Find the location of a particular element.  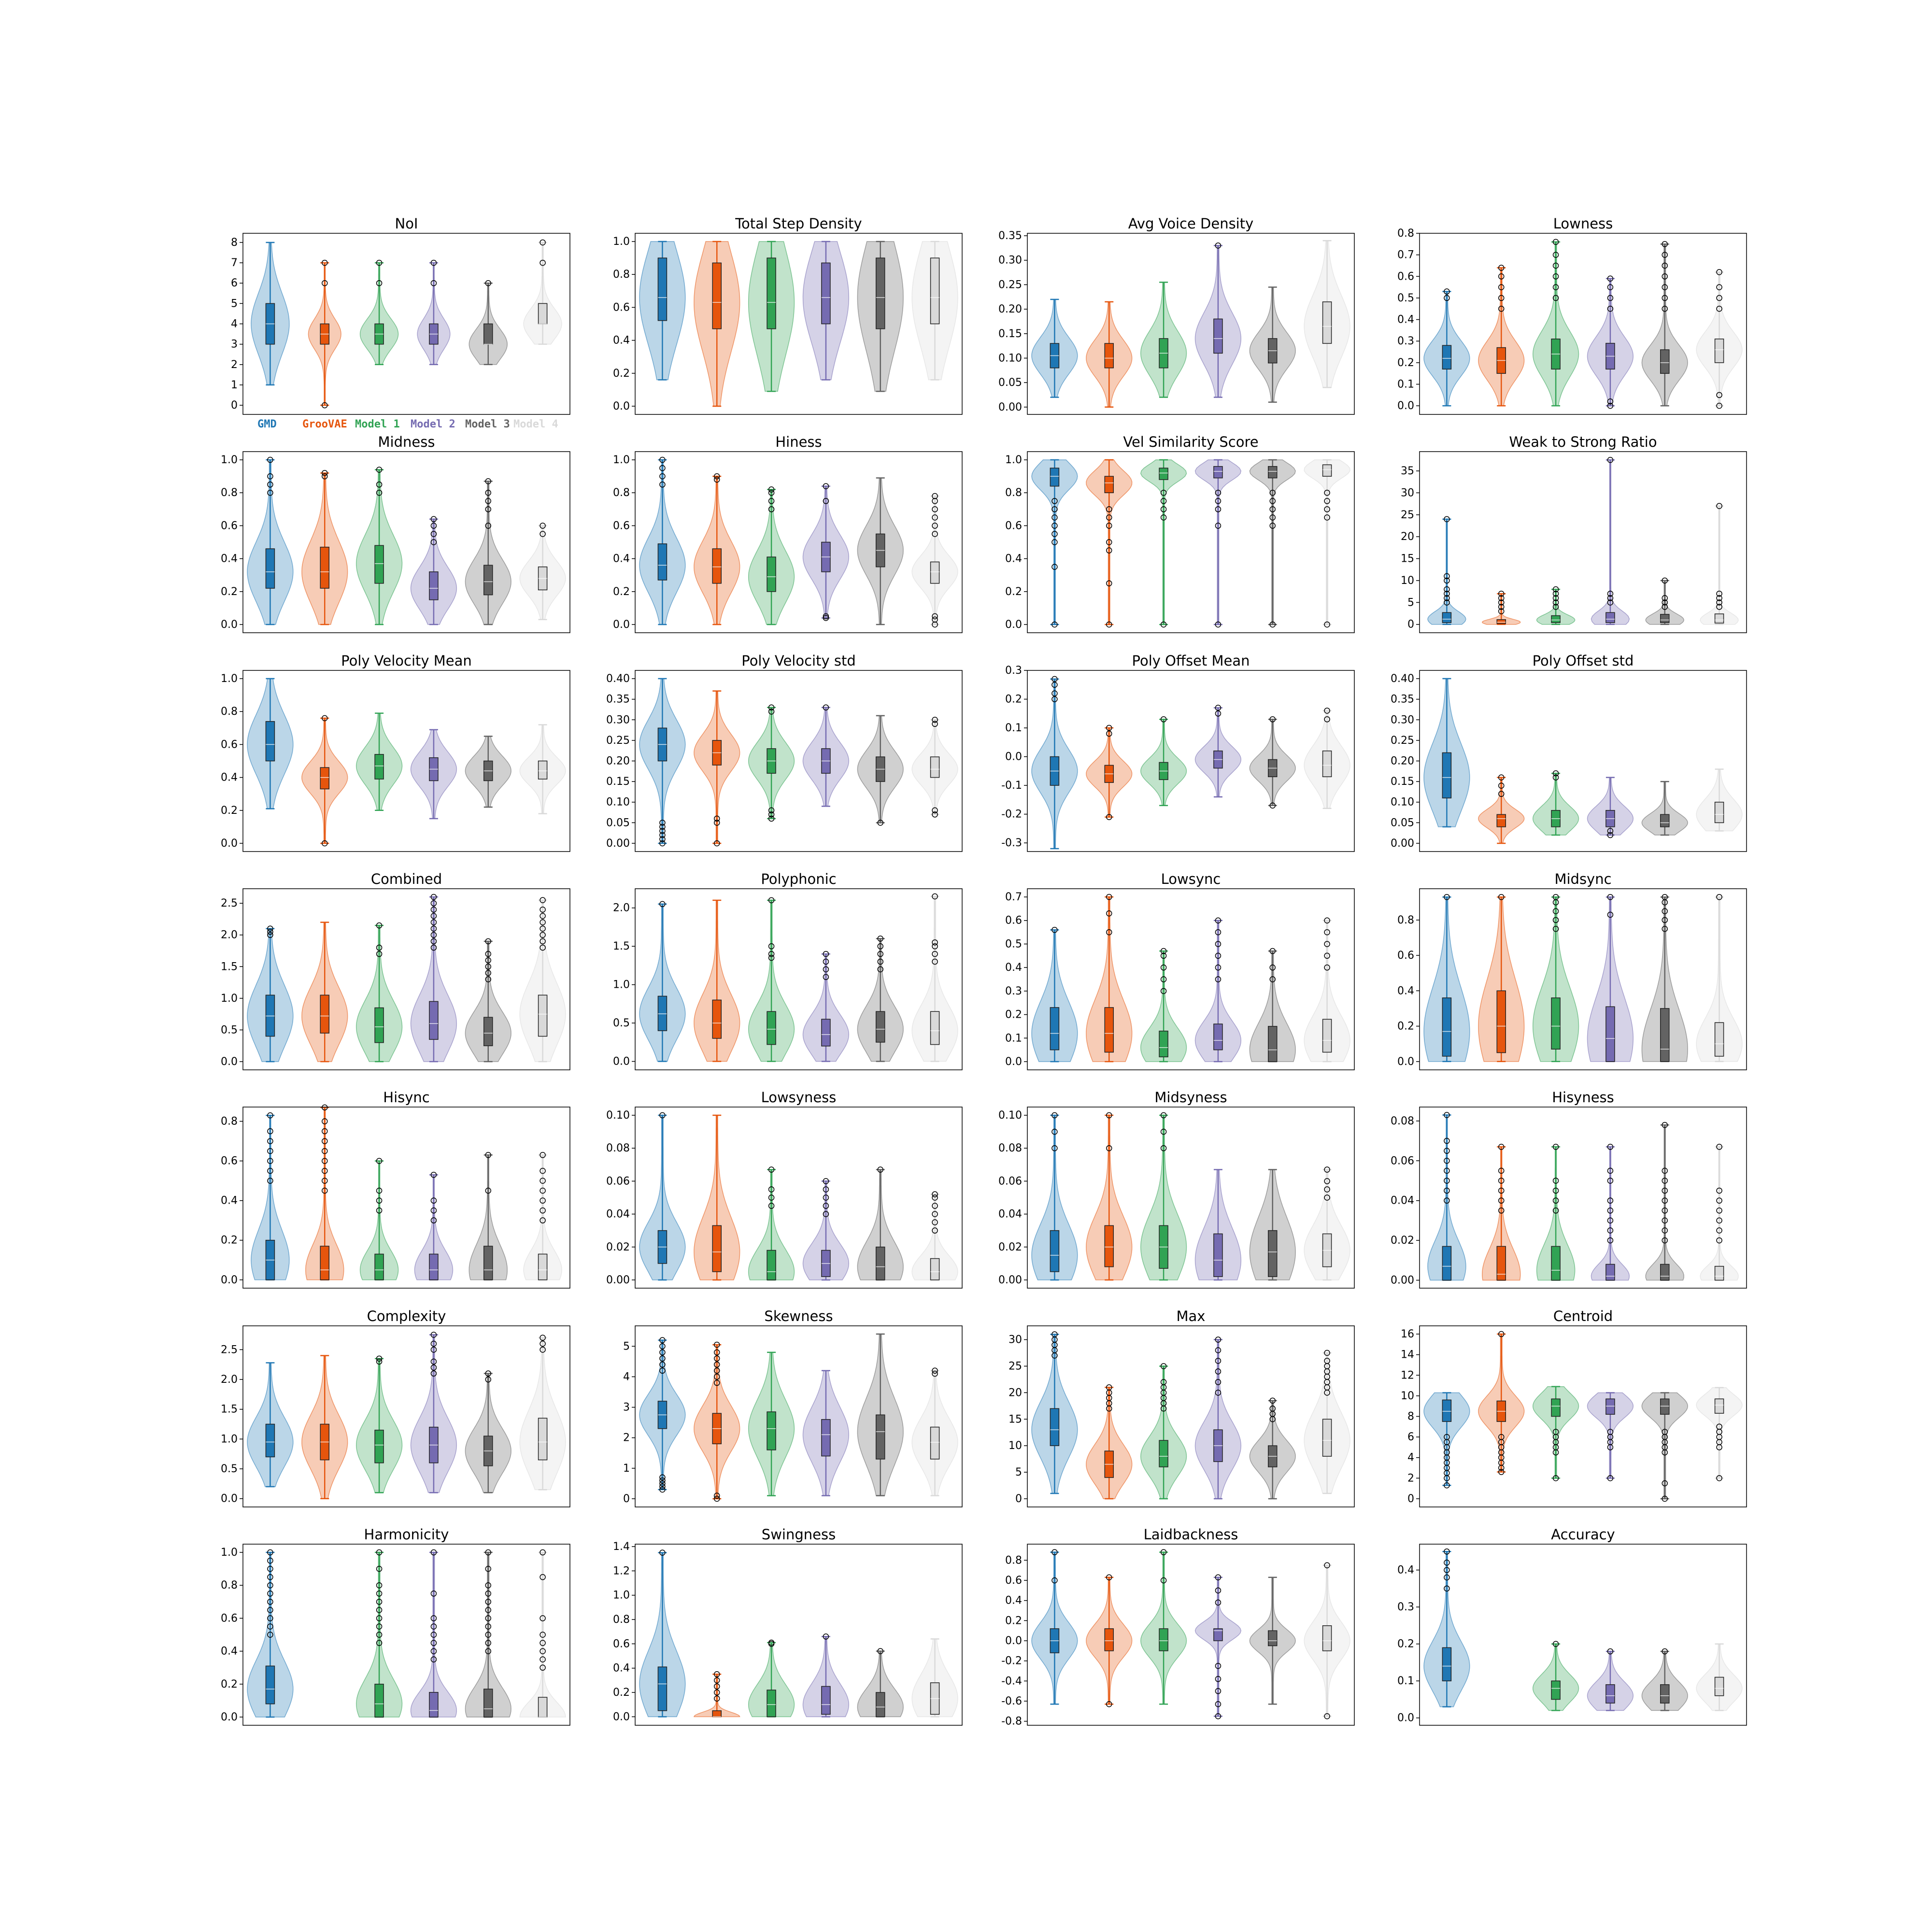

y-tick-label: 0.6 is located at coordinates (1013, 921).